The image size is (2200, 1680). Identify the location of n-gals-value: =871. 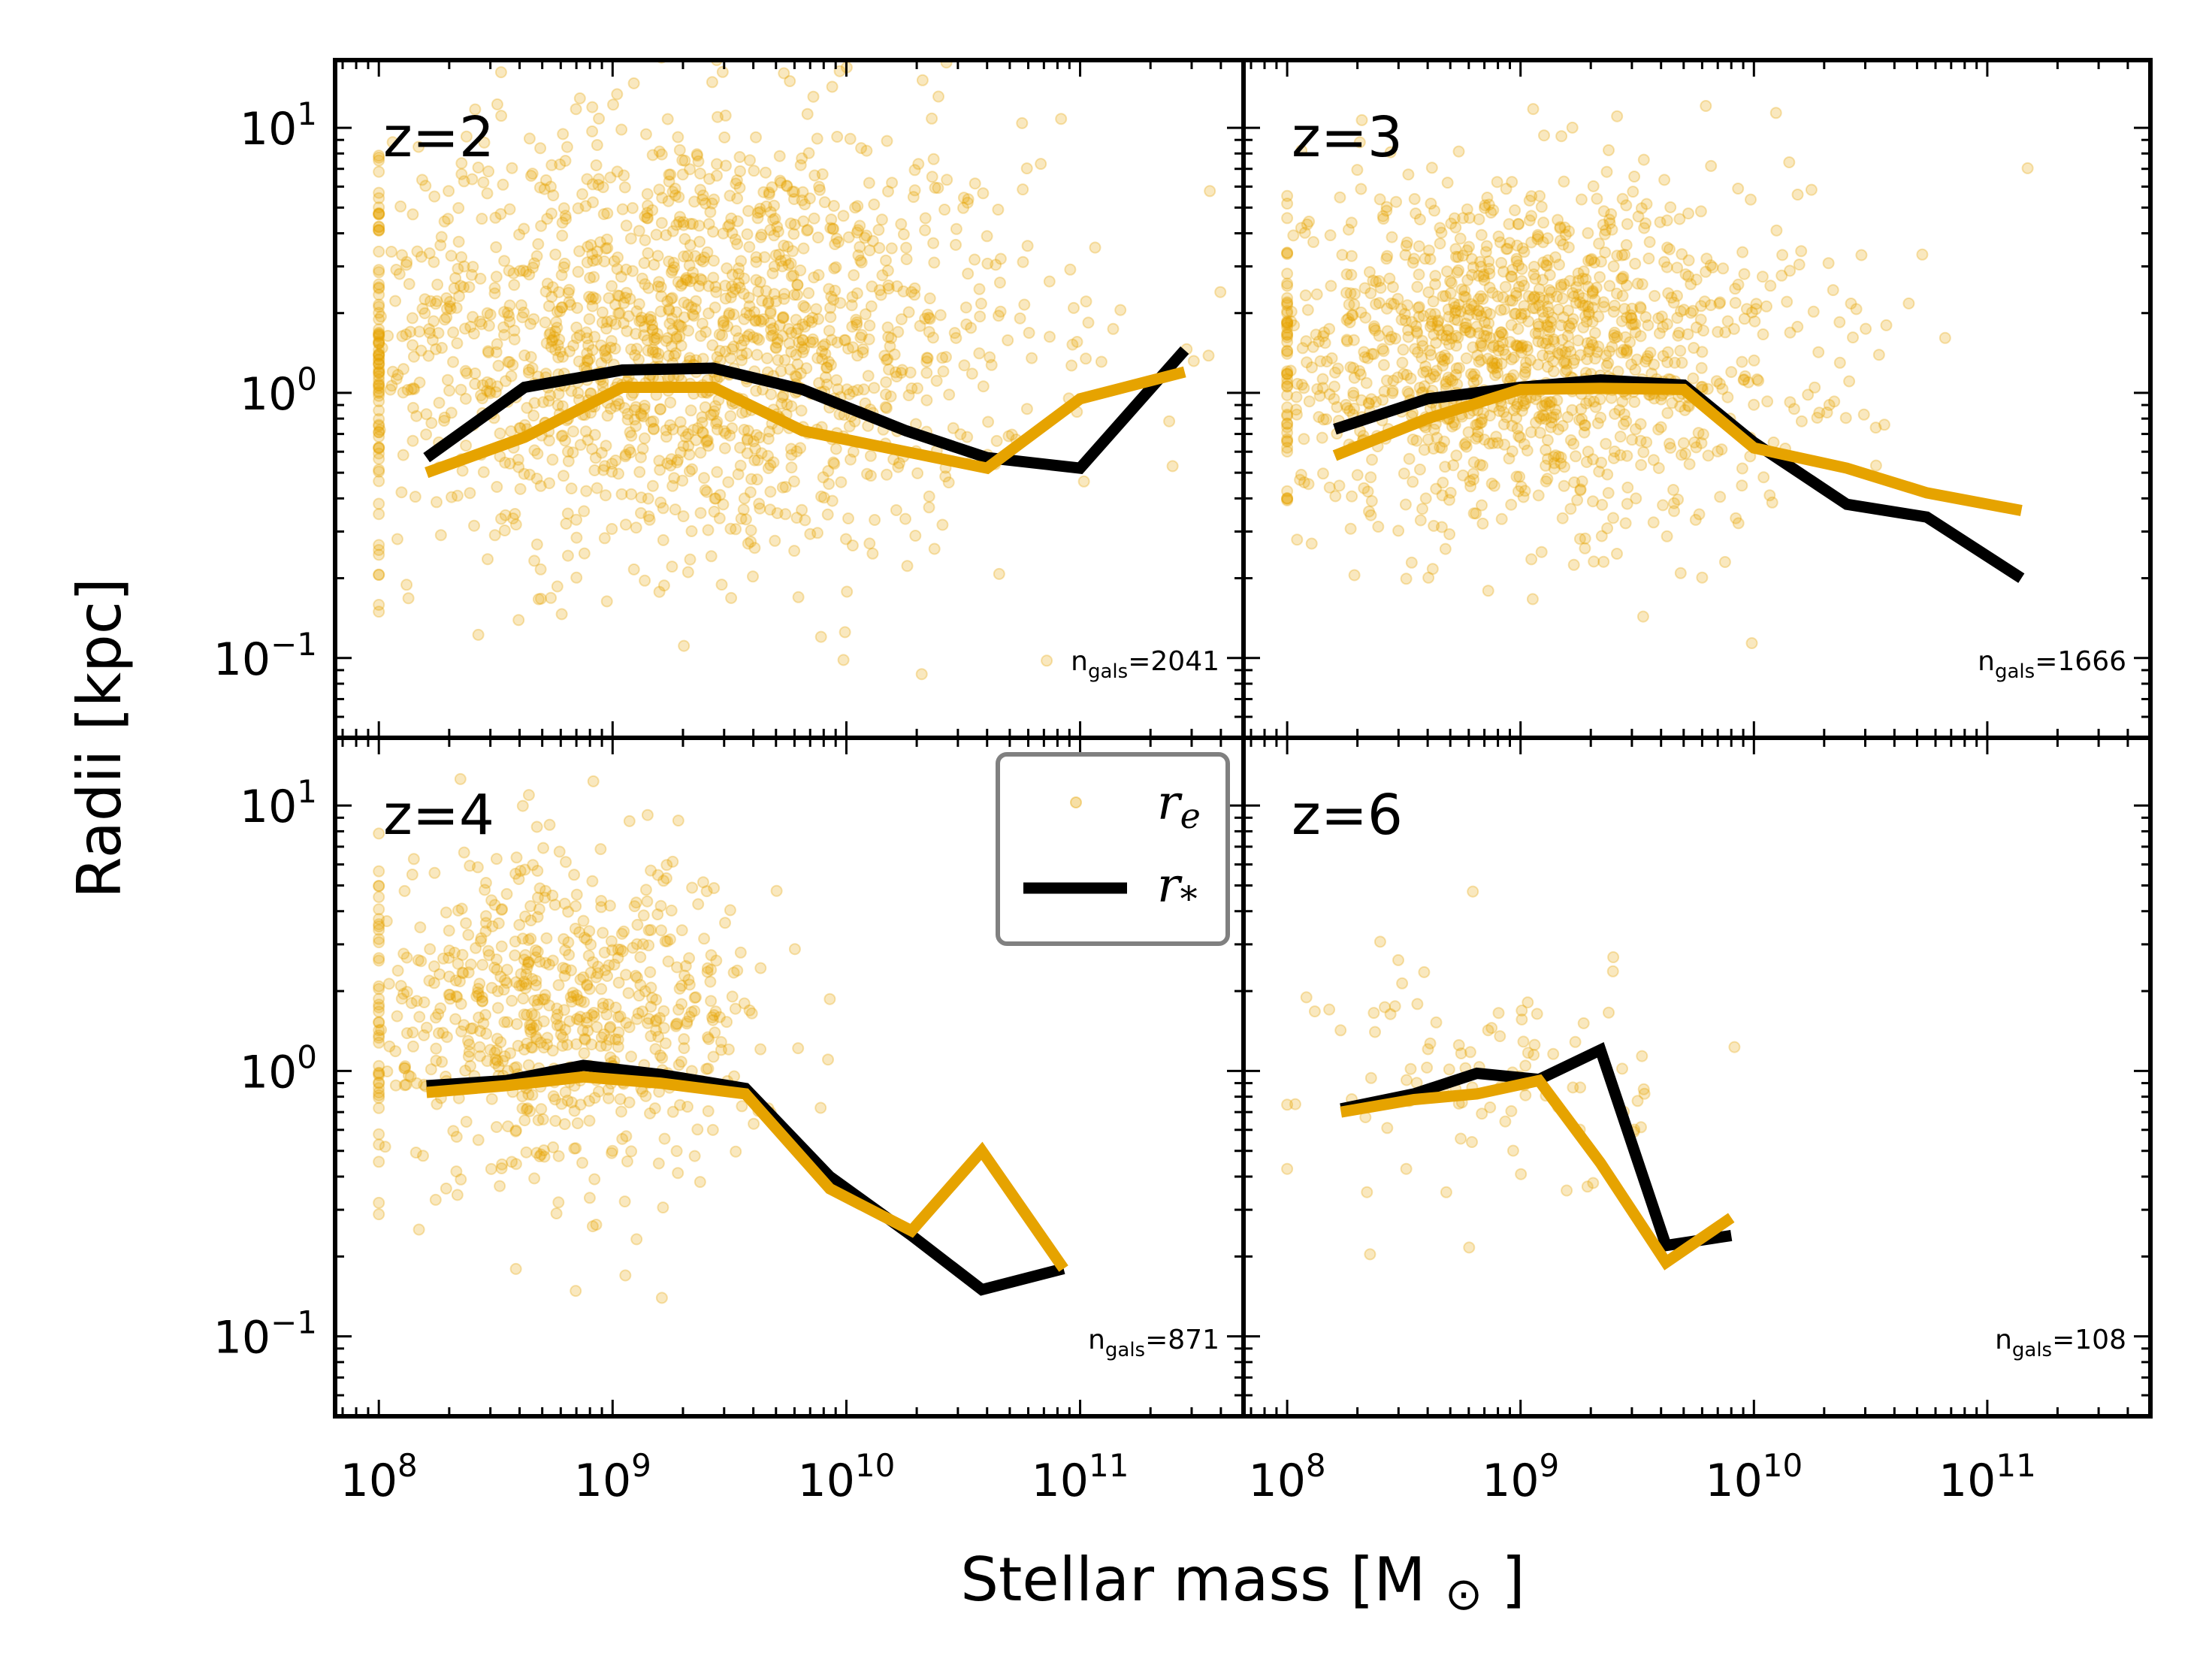
(1182, 1340).